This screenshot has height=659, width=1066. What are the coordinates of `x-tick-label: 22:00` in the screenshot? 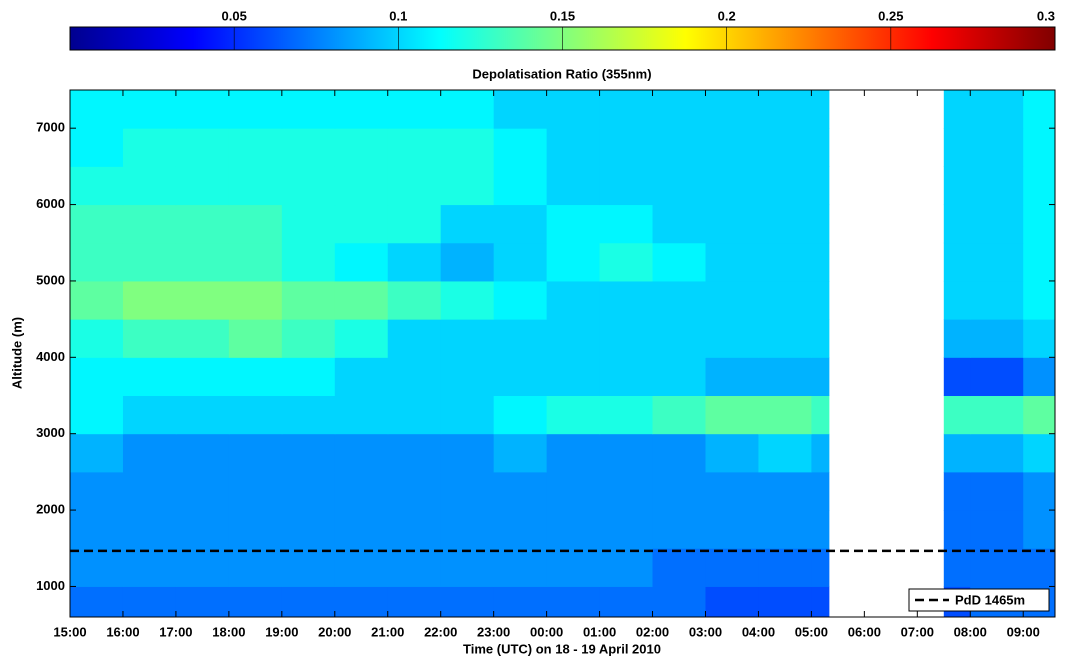 It's located at (440, 631).